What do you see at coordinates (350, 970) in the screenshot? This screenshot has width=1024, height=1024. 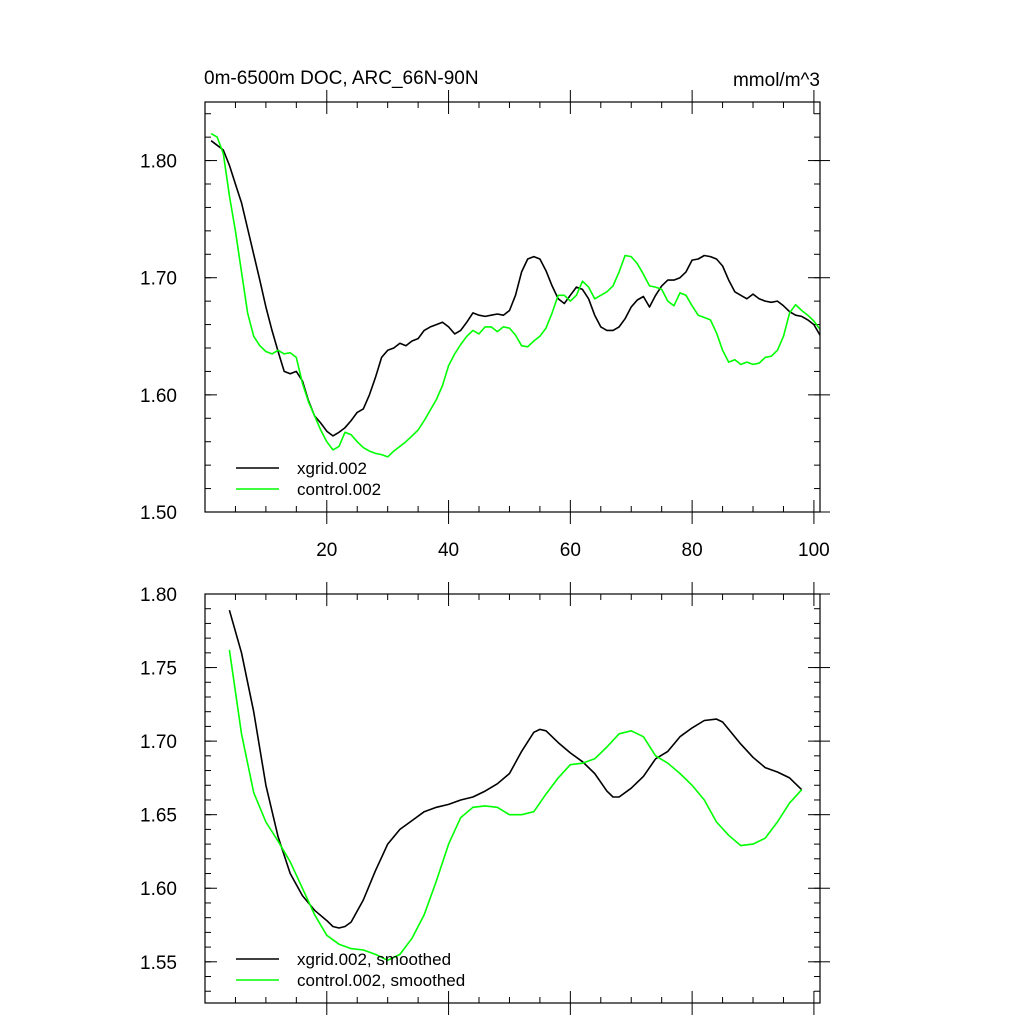 I see `bottom-chart-legend: xgrid.002, smoothed control.002, smoothed` at bounding box center [350, 970].